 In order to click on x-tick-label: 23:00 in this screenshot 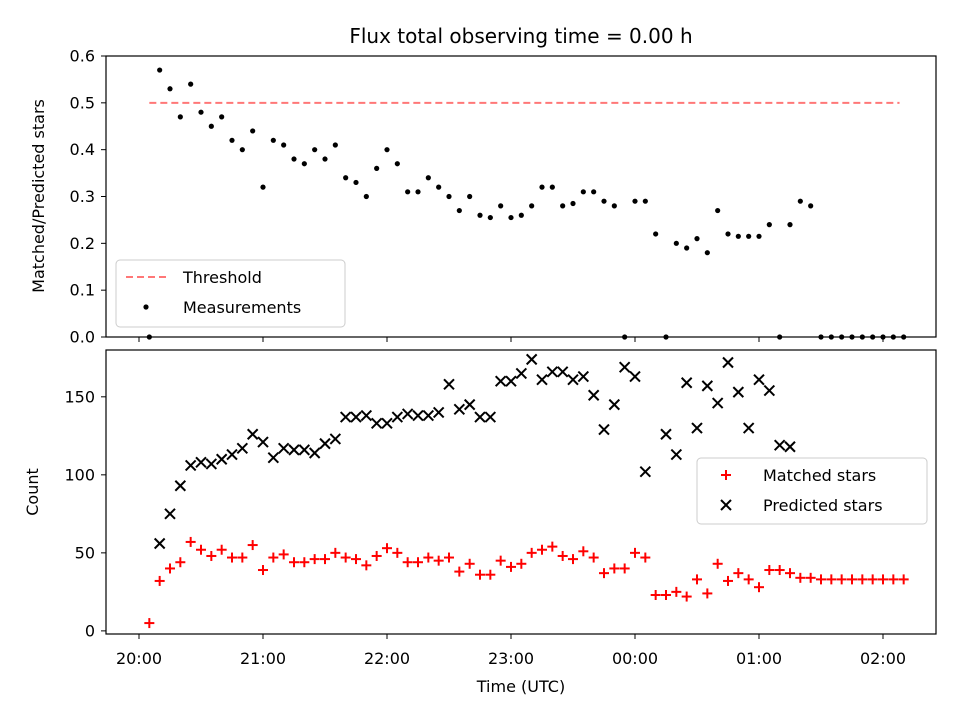, I will do `click(511, 658)`.